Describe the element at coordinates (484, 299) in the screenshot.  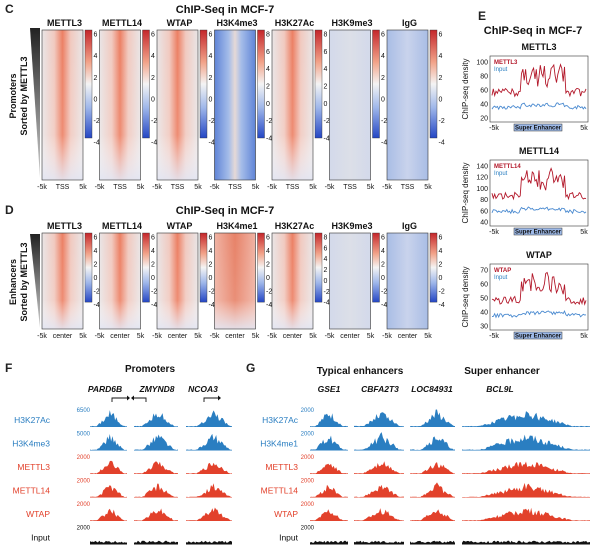
I see `y-tick: 50` at that location.